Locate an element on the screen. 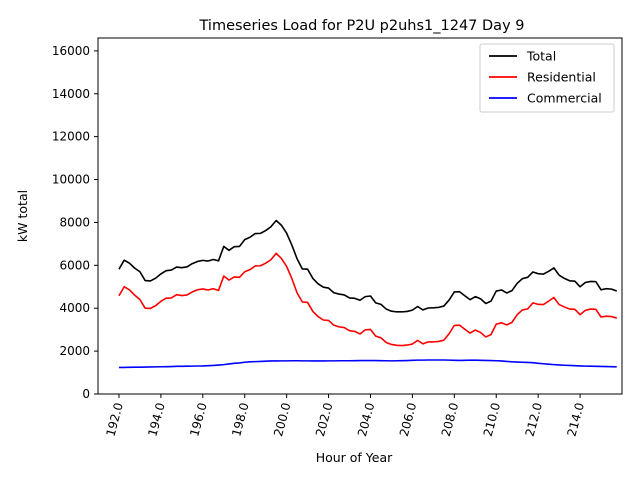 The image size is (640, 480). series-line-commercial is located at coordinates (367, 364).